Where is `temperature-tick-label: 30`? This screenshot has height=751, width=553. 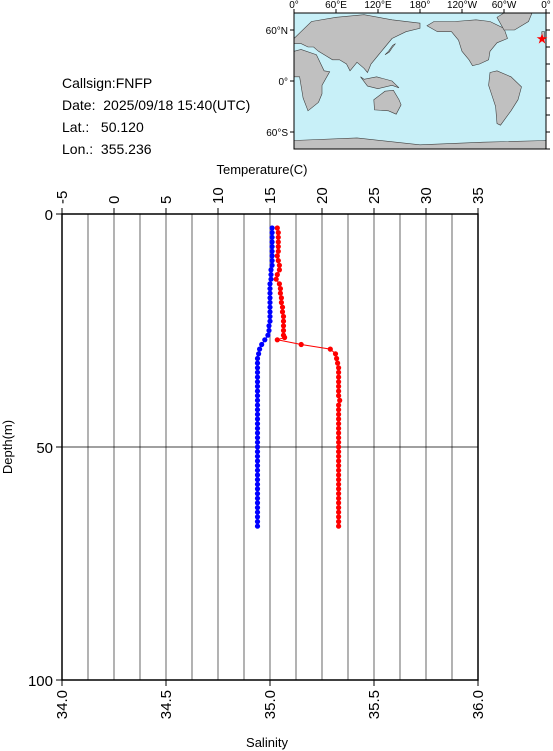
temperature-tick-label: 30 is located at coordinates (426, 195).